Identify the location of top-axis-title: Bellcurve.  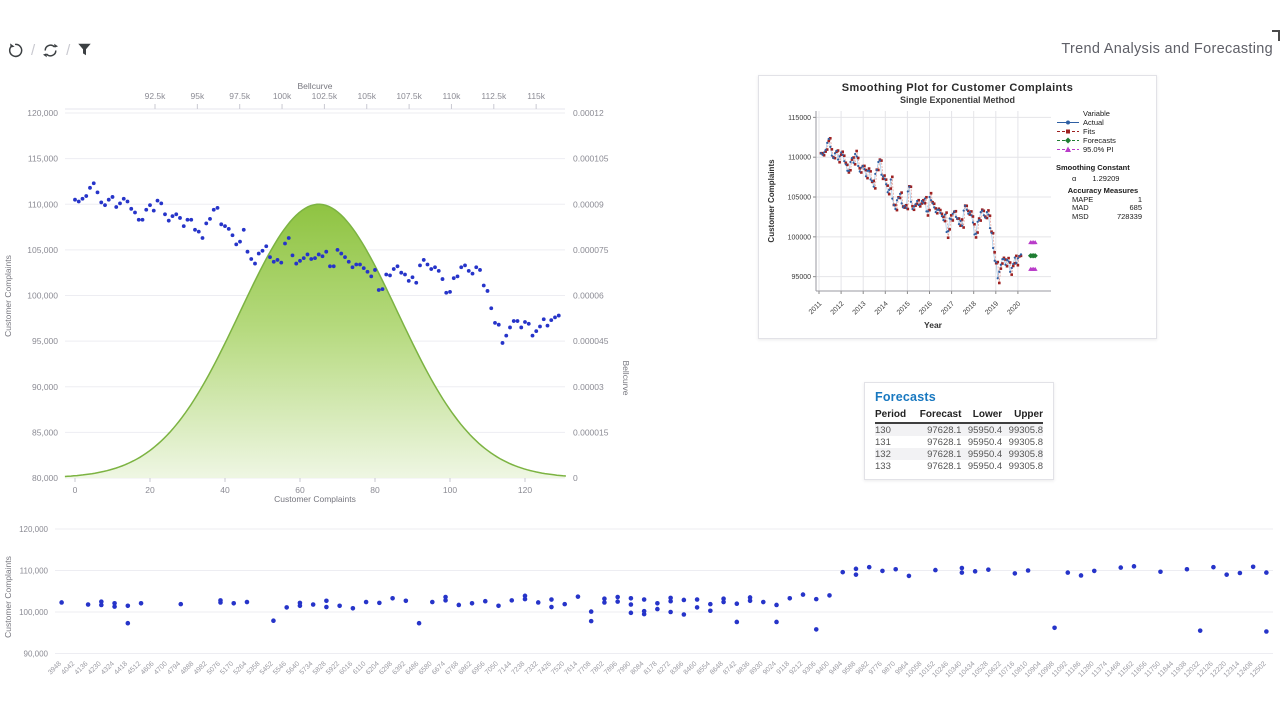
(315, 86).